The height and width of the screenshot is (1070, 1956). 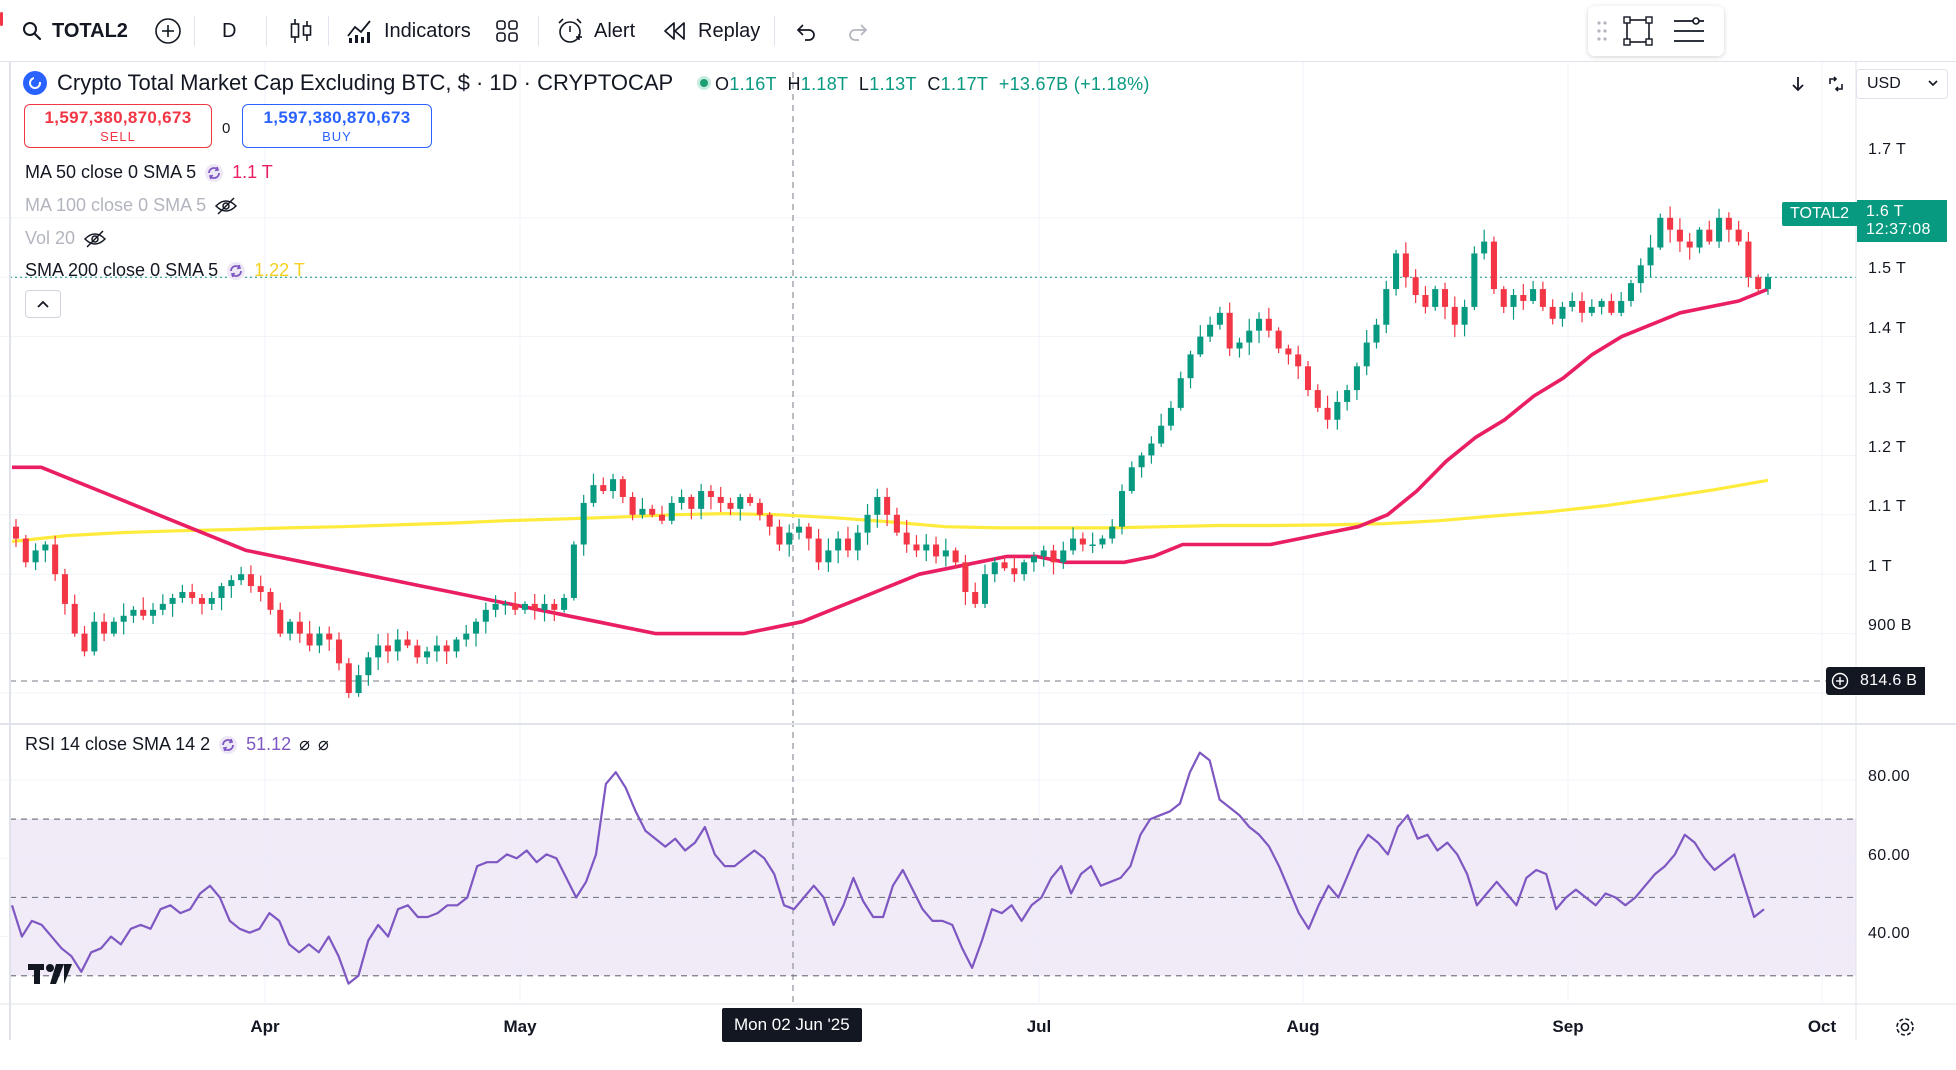 What do you see at coordinates (118, 126) in the screenshot?
I see `sell-button: 1,597,380,870,673 SELL` at bounding box center [118, 126].